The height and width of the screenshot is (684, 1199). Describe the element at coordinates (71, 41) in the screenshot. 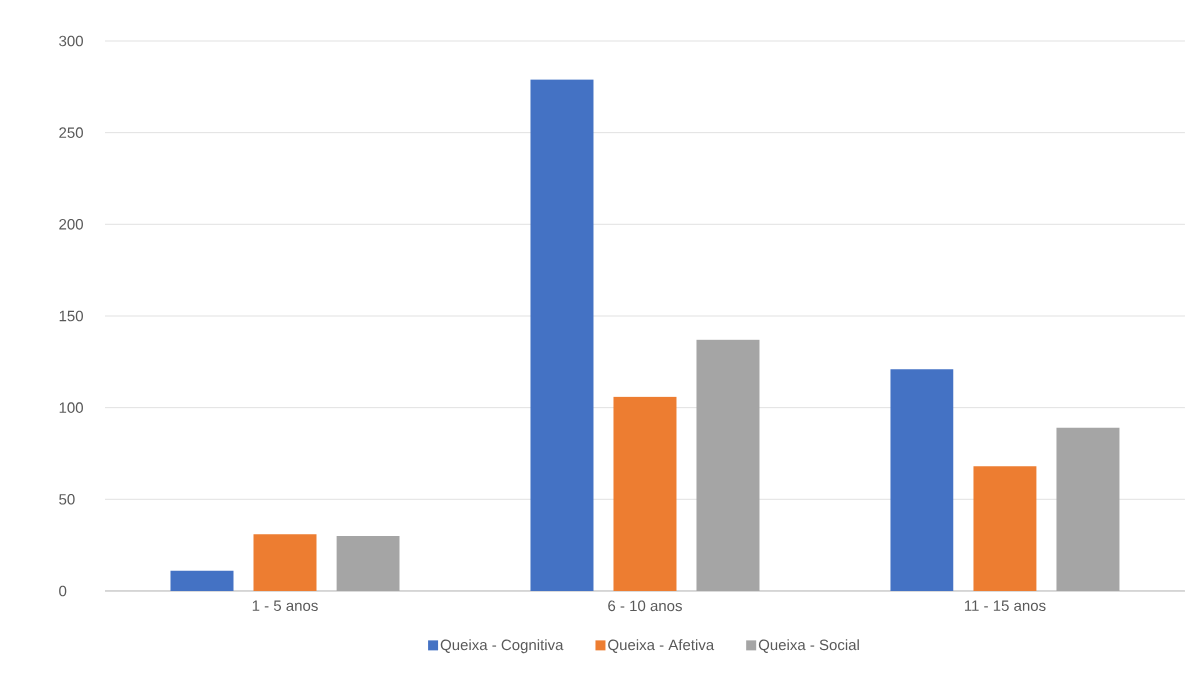

I see `y-tick-label: 300` at that location.